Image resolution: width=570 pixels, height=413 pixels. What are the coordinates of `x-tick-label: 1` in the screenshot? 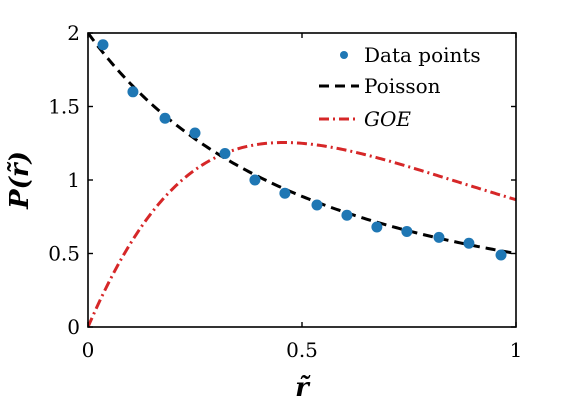 It's located at (516, 350).